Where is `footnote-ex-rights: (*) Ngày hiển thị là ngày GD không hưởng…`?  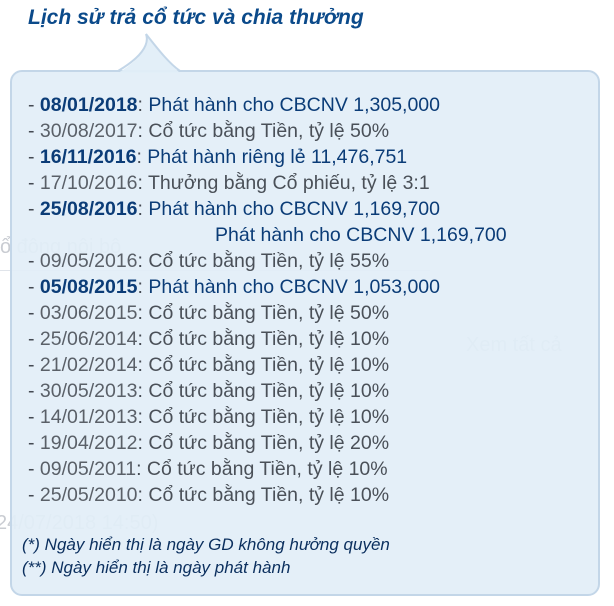
footnote-ex-rights: (*) Ngày hiển thị là ngày GD không hưởng… is located at coordinates (206, 544).